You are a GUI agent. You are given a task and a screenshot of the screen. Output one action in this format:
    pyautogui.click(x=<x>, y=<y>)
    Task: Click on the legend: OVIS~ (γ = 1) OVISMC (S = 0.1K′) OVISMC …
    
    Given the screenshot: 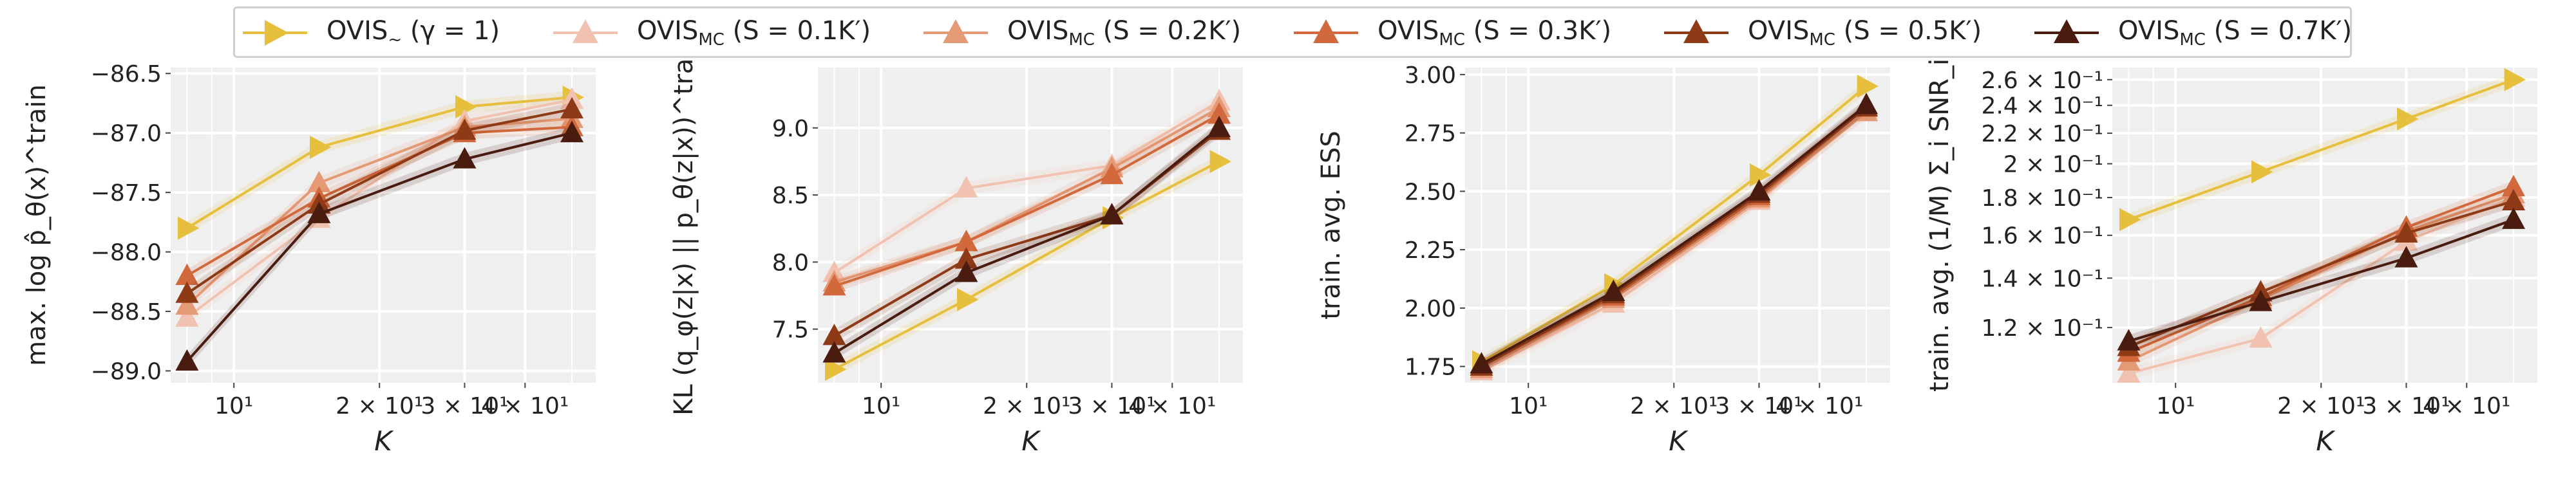 What is the action you would take?
    pyautogui.click(x=1292, y=32)
    